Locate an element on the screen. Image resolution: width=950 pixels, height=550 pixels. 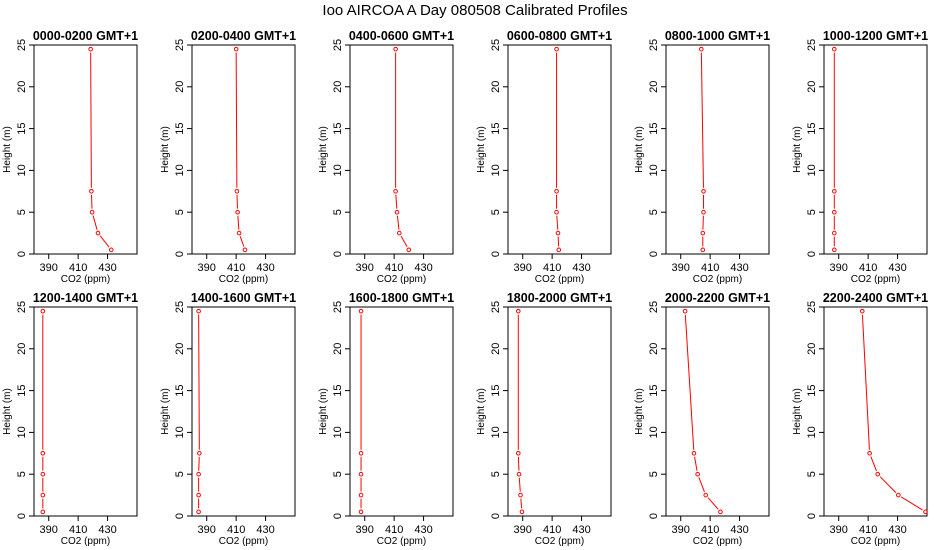
panel-title: 1200-1400 GMT+1 is located at coordinates (85, 298).